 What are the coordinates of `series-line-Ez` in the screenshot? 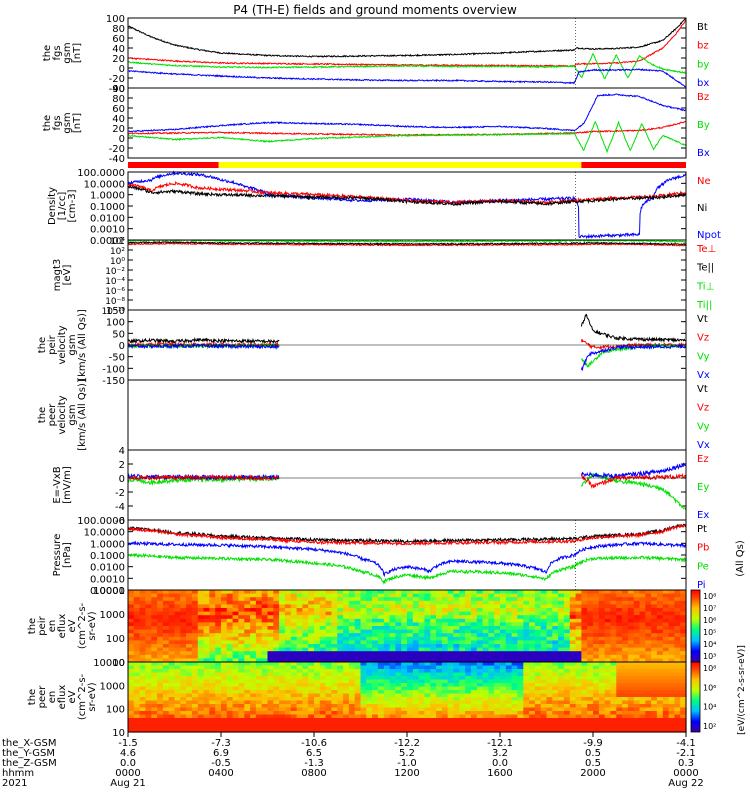 It's located at (633, 480).